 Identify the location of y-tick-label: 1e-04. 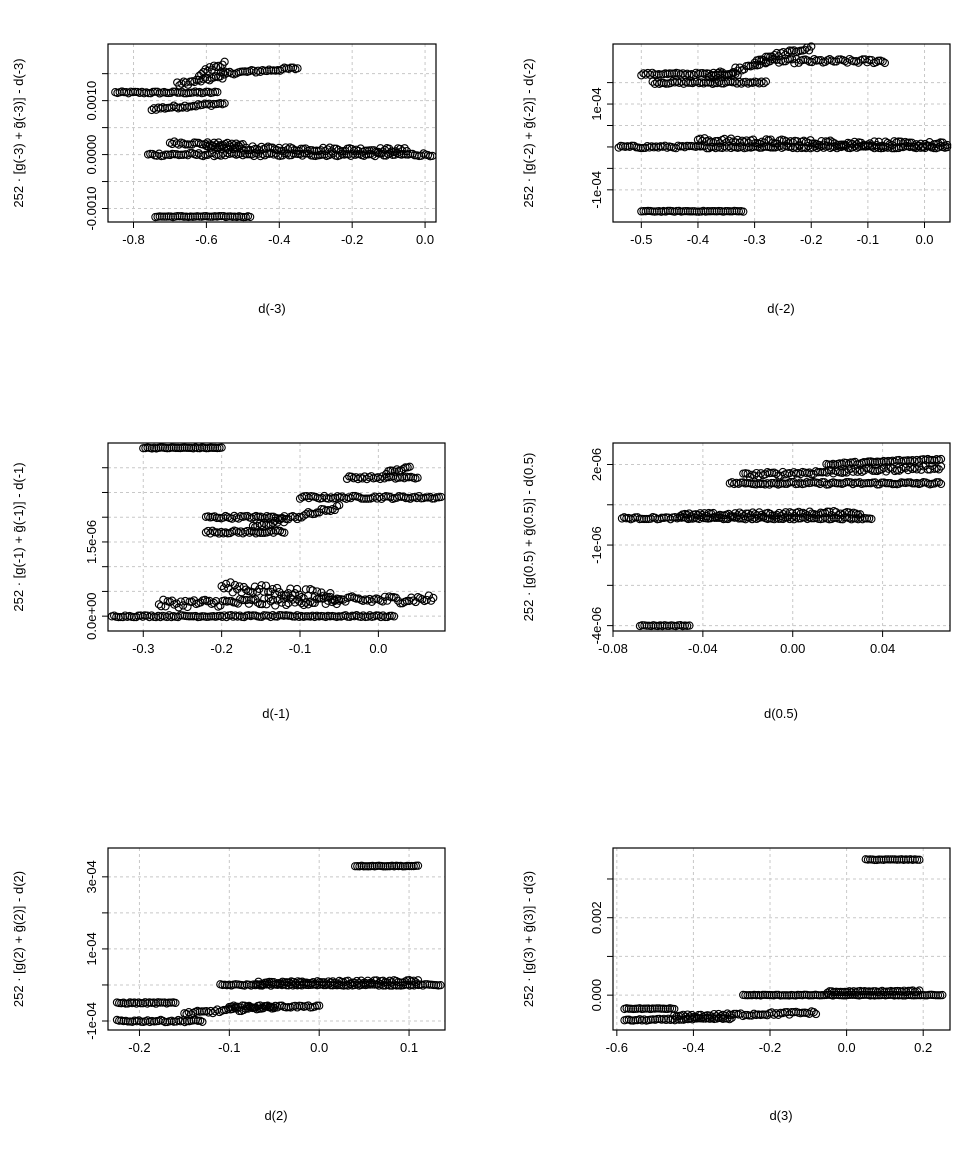
(91, 948).